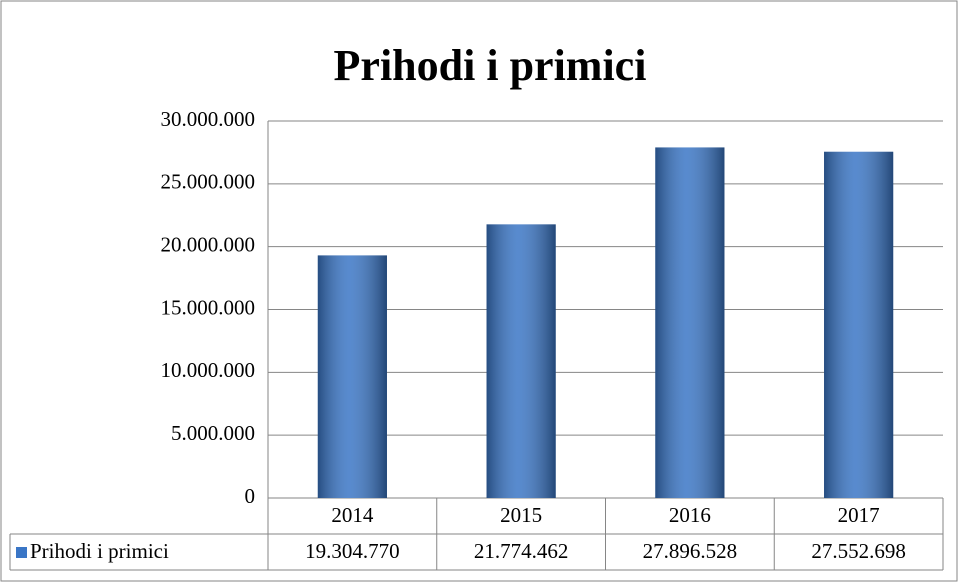  What do you see at coordinates (352, 515) in the screenshot?
I see `x-tick-label: 2014` at bounding box center [352, 515].